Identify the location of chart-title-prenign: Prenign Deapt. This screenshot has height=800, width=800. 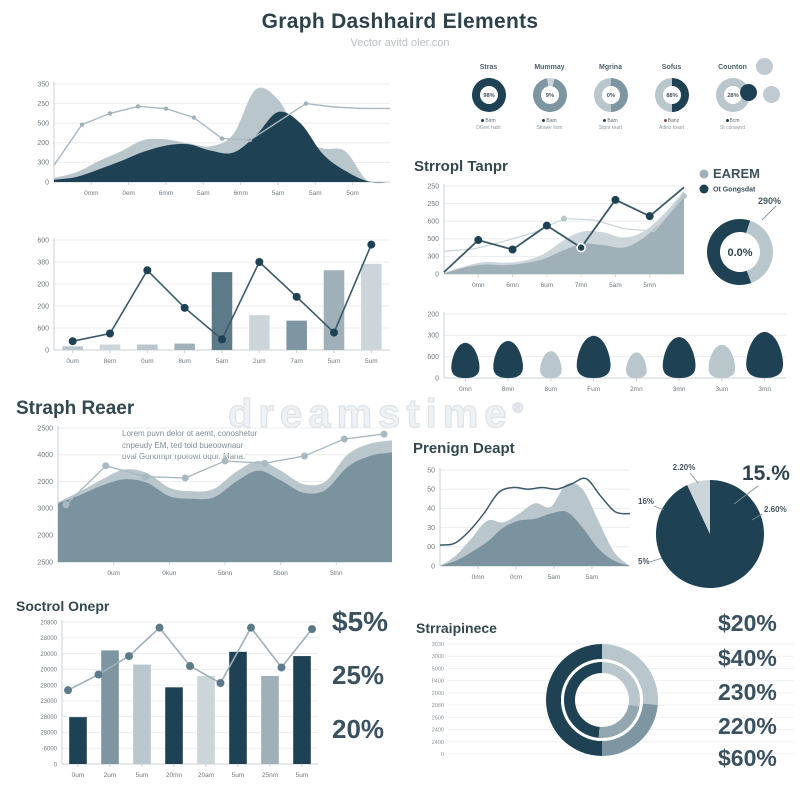
(464, 448).